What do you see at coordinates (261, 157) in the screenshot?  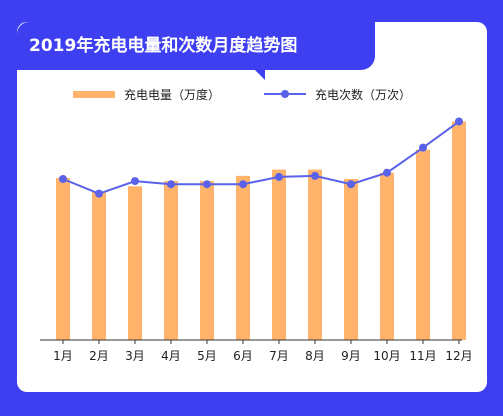 I see `line-series` at bounding box center [261, 157].